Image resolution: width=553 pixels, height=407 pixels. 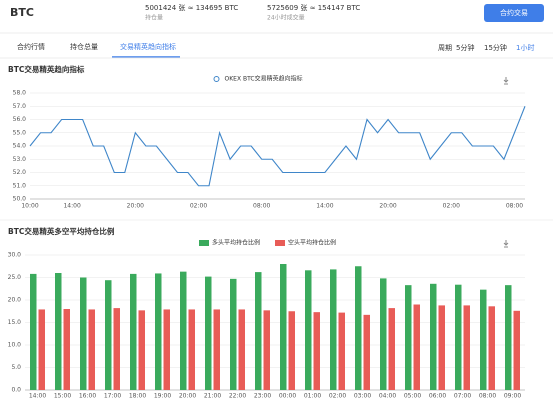 What do you see at coordinates (286, 18) in the screenshot?
I see `stat-label: 24小时成交量` at bounding box center [286, 18].